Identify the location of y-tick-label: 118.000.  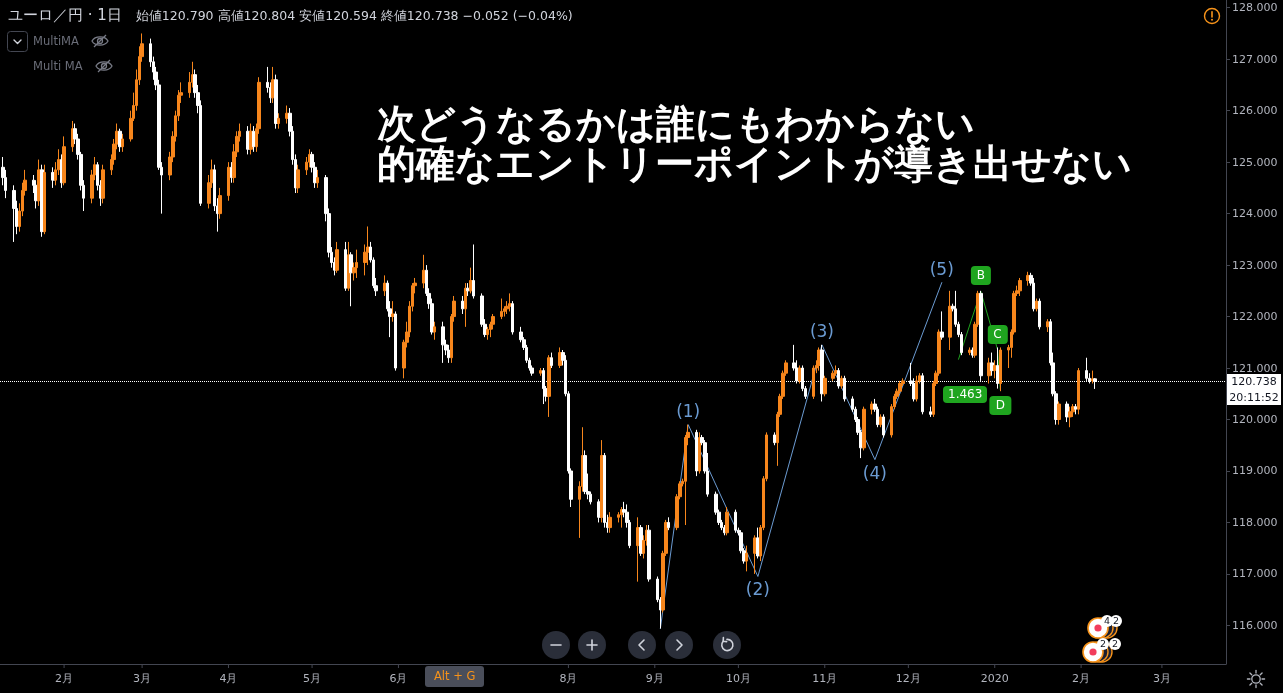
(1255, 522).